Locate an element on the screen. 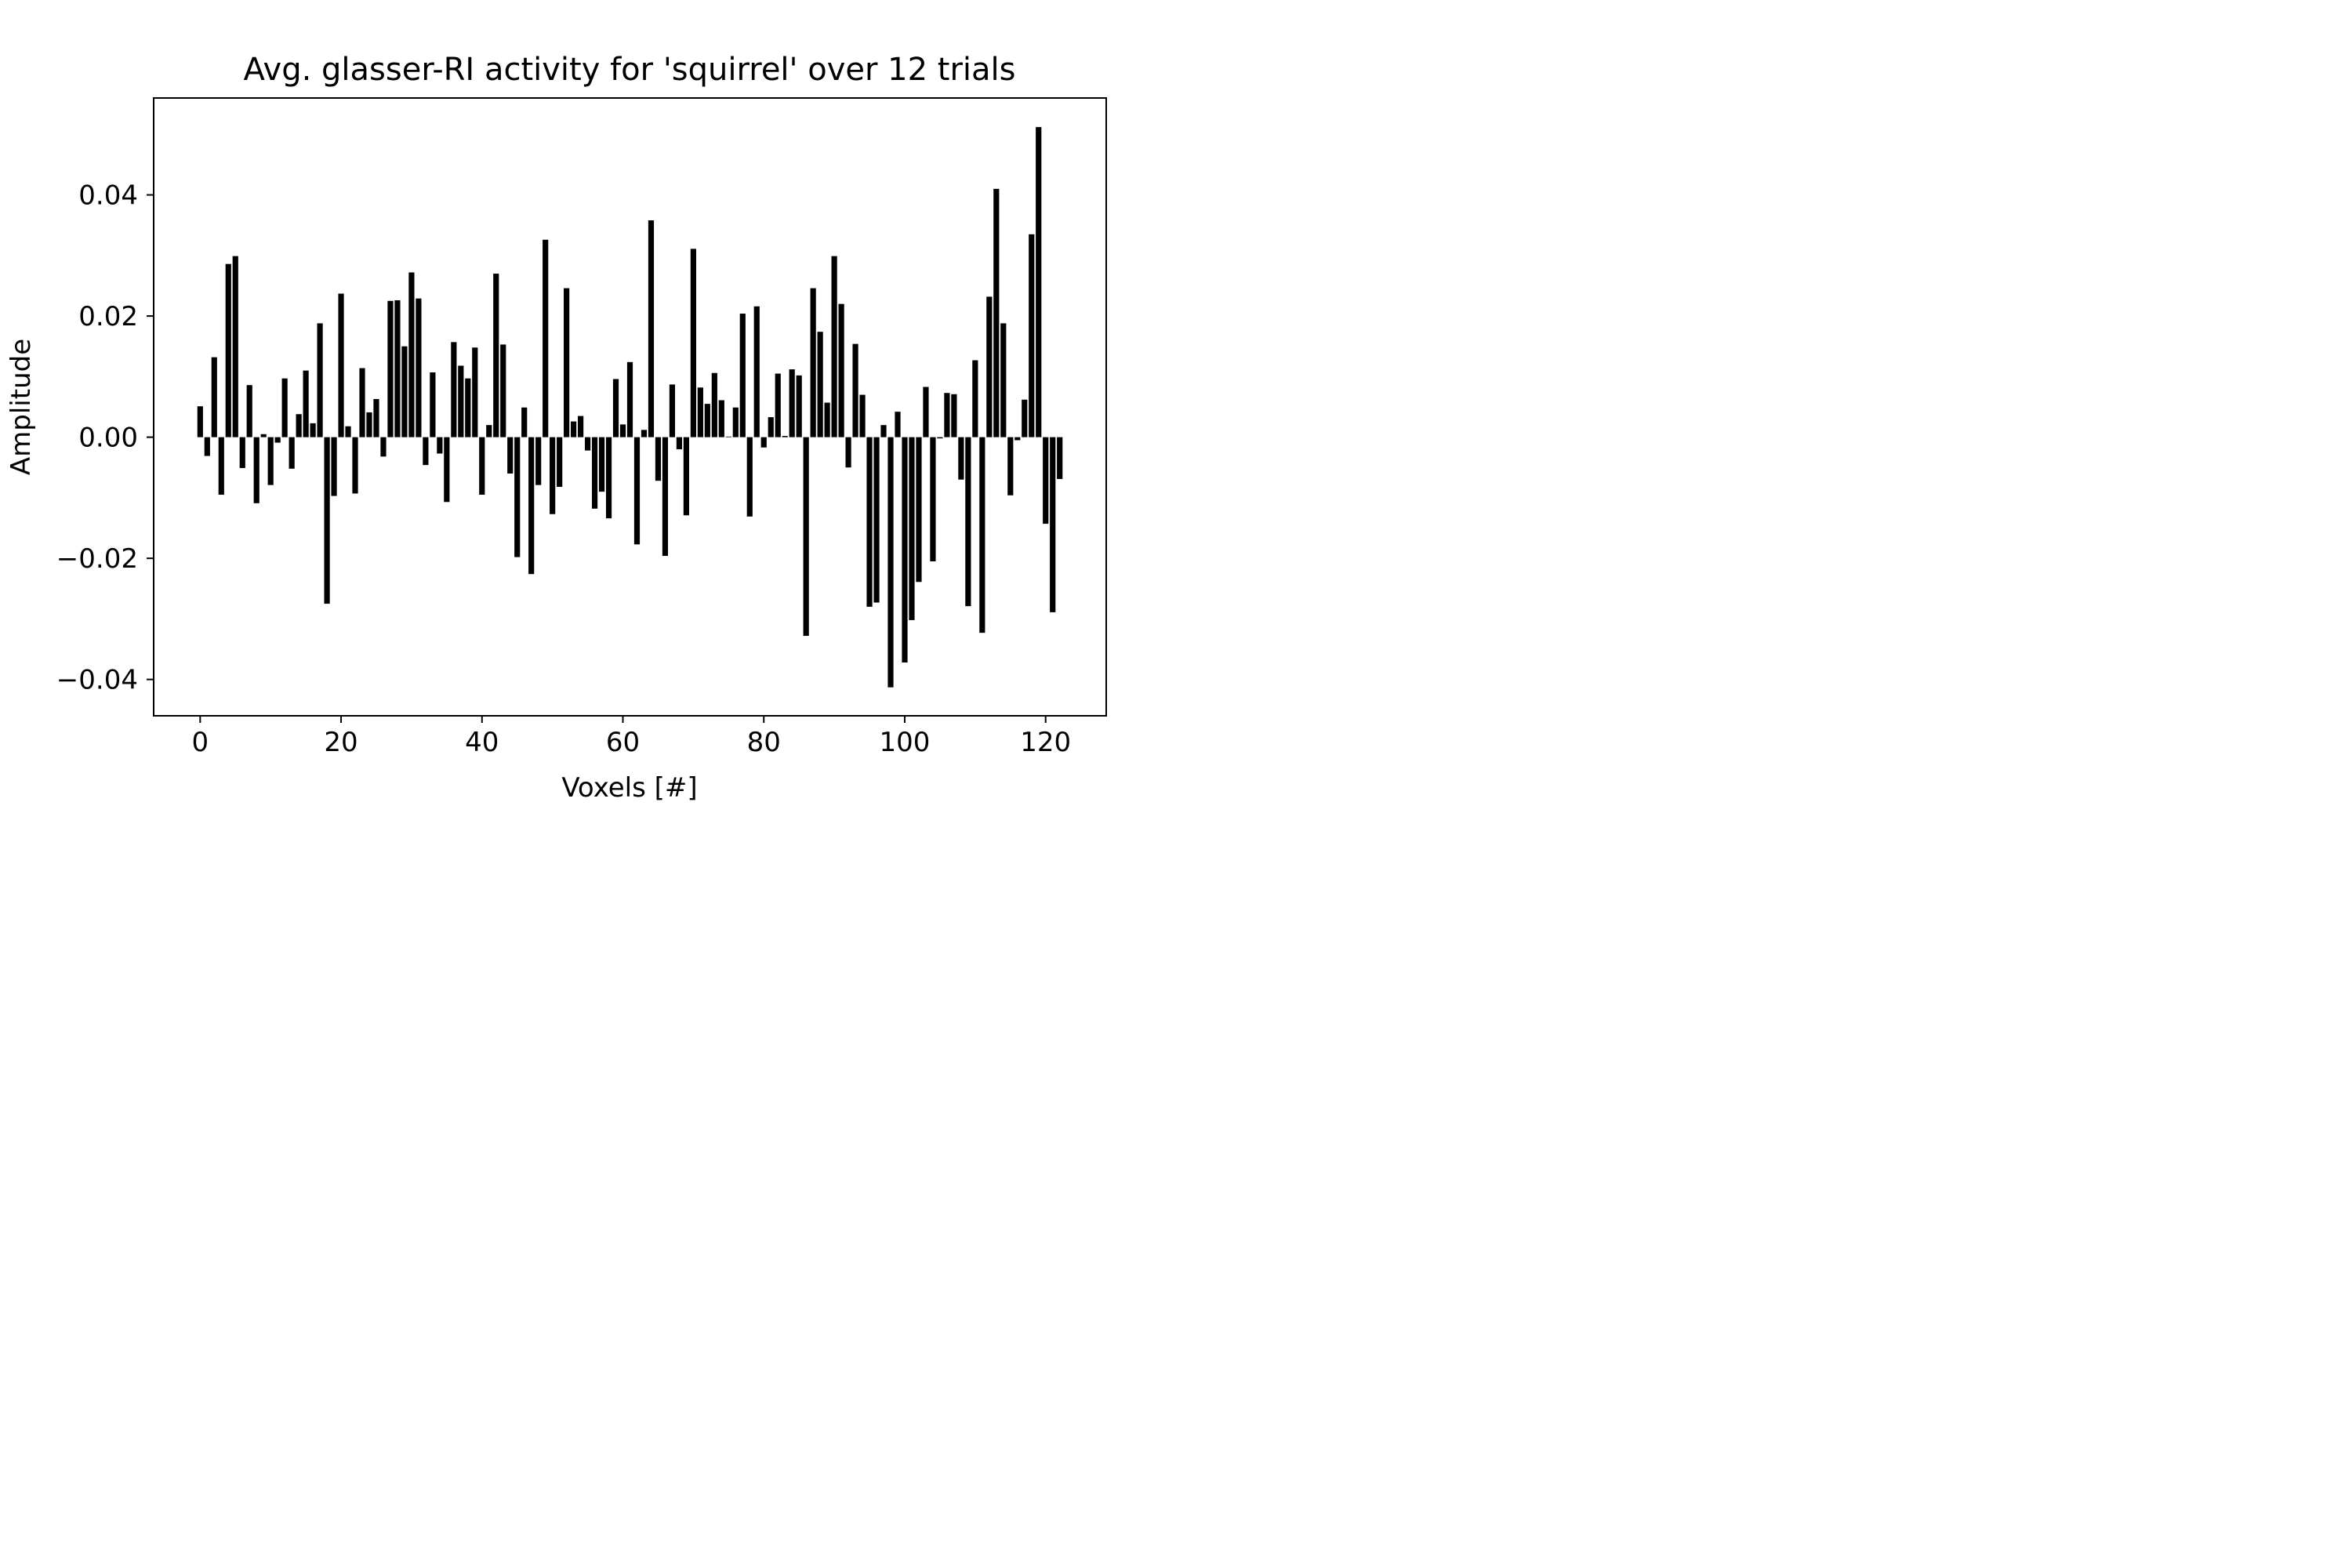 Image resolution: width=2352 pixels, height=1568 pixels. x-tick-label: 60 is located at coordinates (623, 742).